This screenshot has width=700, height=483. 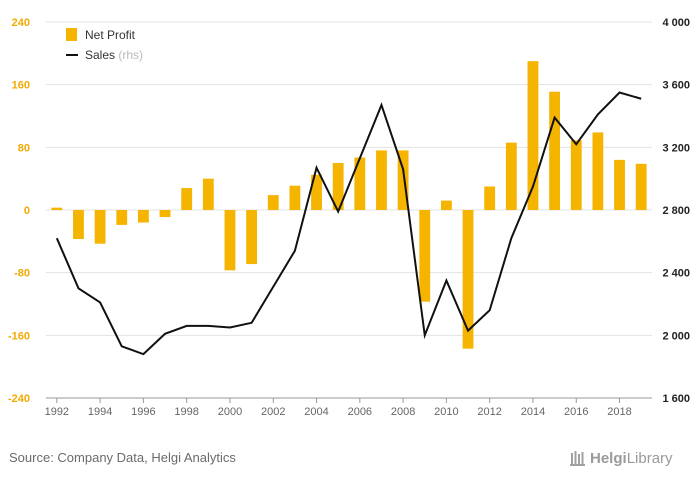 What do you see at coordinates (21, 23) in the screenshot?
I see `left-axis-tick-label: 240` at bounding box center [21, 23].